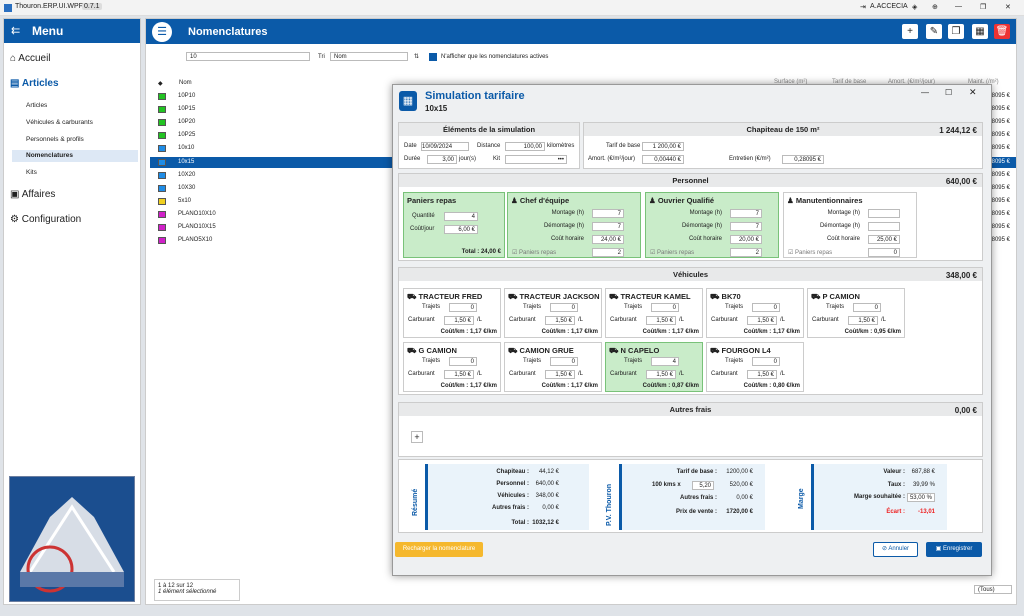 The width and height of the screenshot is (1024, 616). Describe the element at coordinates (884, 252) in the screenshot. I see `paniers-field: 0` at that location.